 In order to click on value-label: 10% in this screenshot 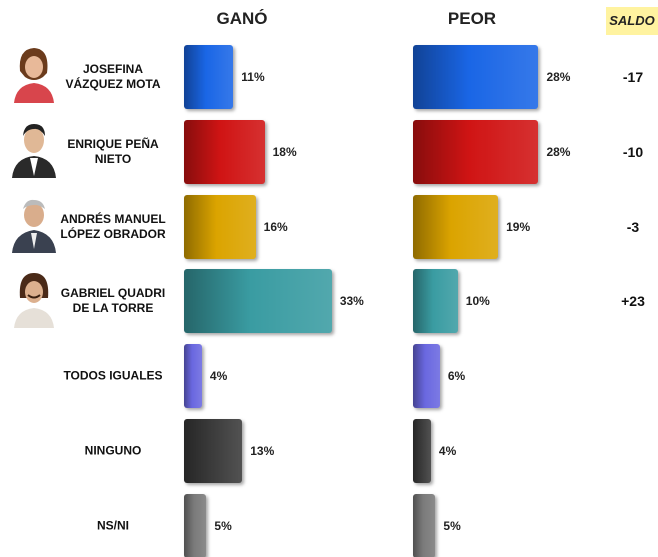, I will do `click(477, 301)`.